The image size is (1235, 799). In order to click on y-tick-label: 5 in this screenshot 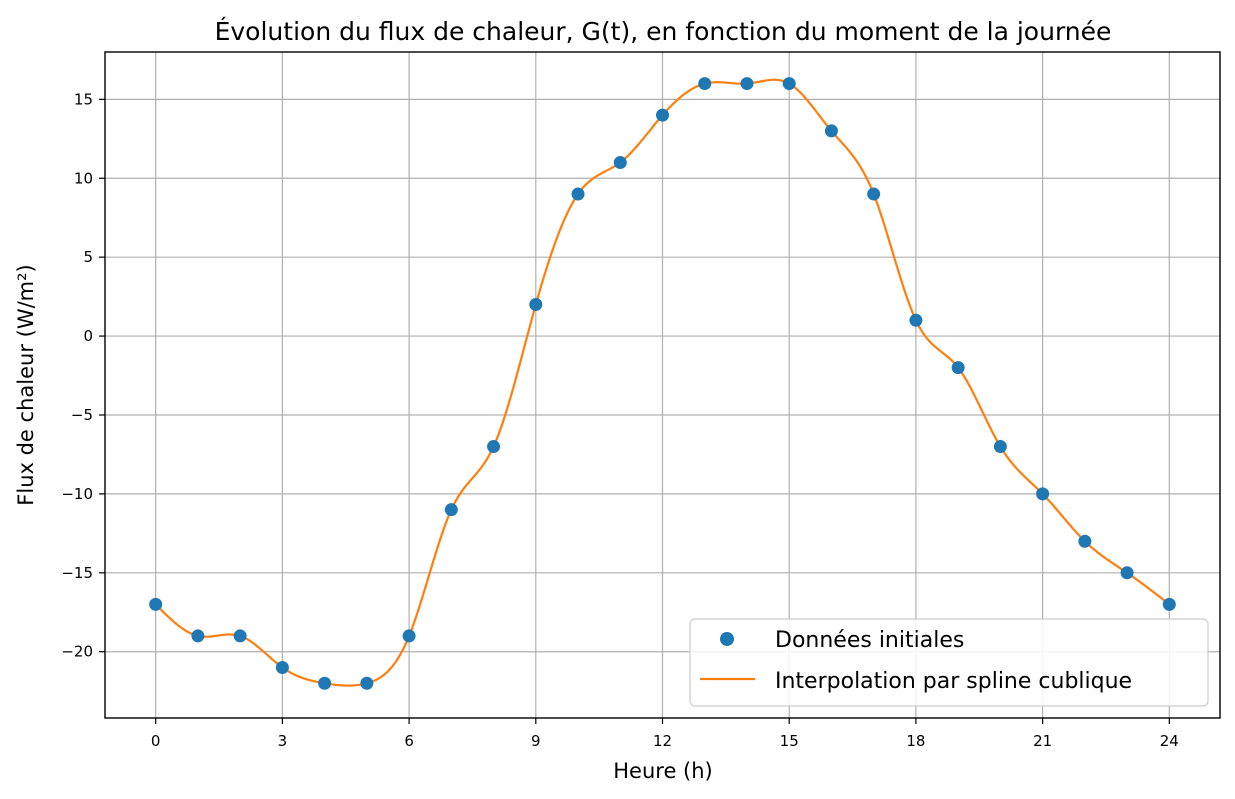, I will do `click(88, 257)`.